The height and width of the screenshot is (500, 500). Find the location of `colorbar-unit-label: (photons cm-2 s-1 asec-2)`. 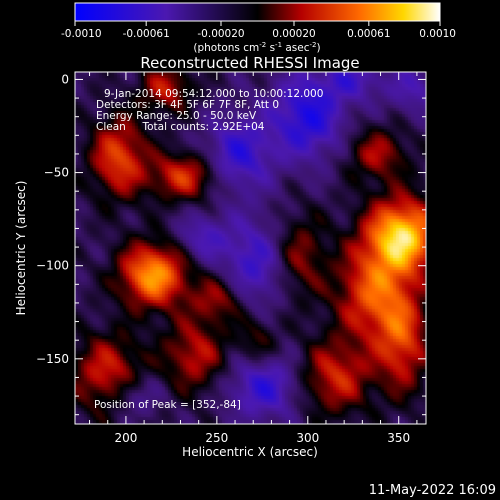

colorbar-unit-label: (photons cm-2 s-1 asec-2) is located at coordinates (256, 47).